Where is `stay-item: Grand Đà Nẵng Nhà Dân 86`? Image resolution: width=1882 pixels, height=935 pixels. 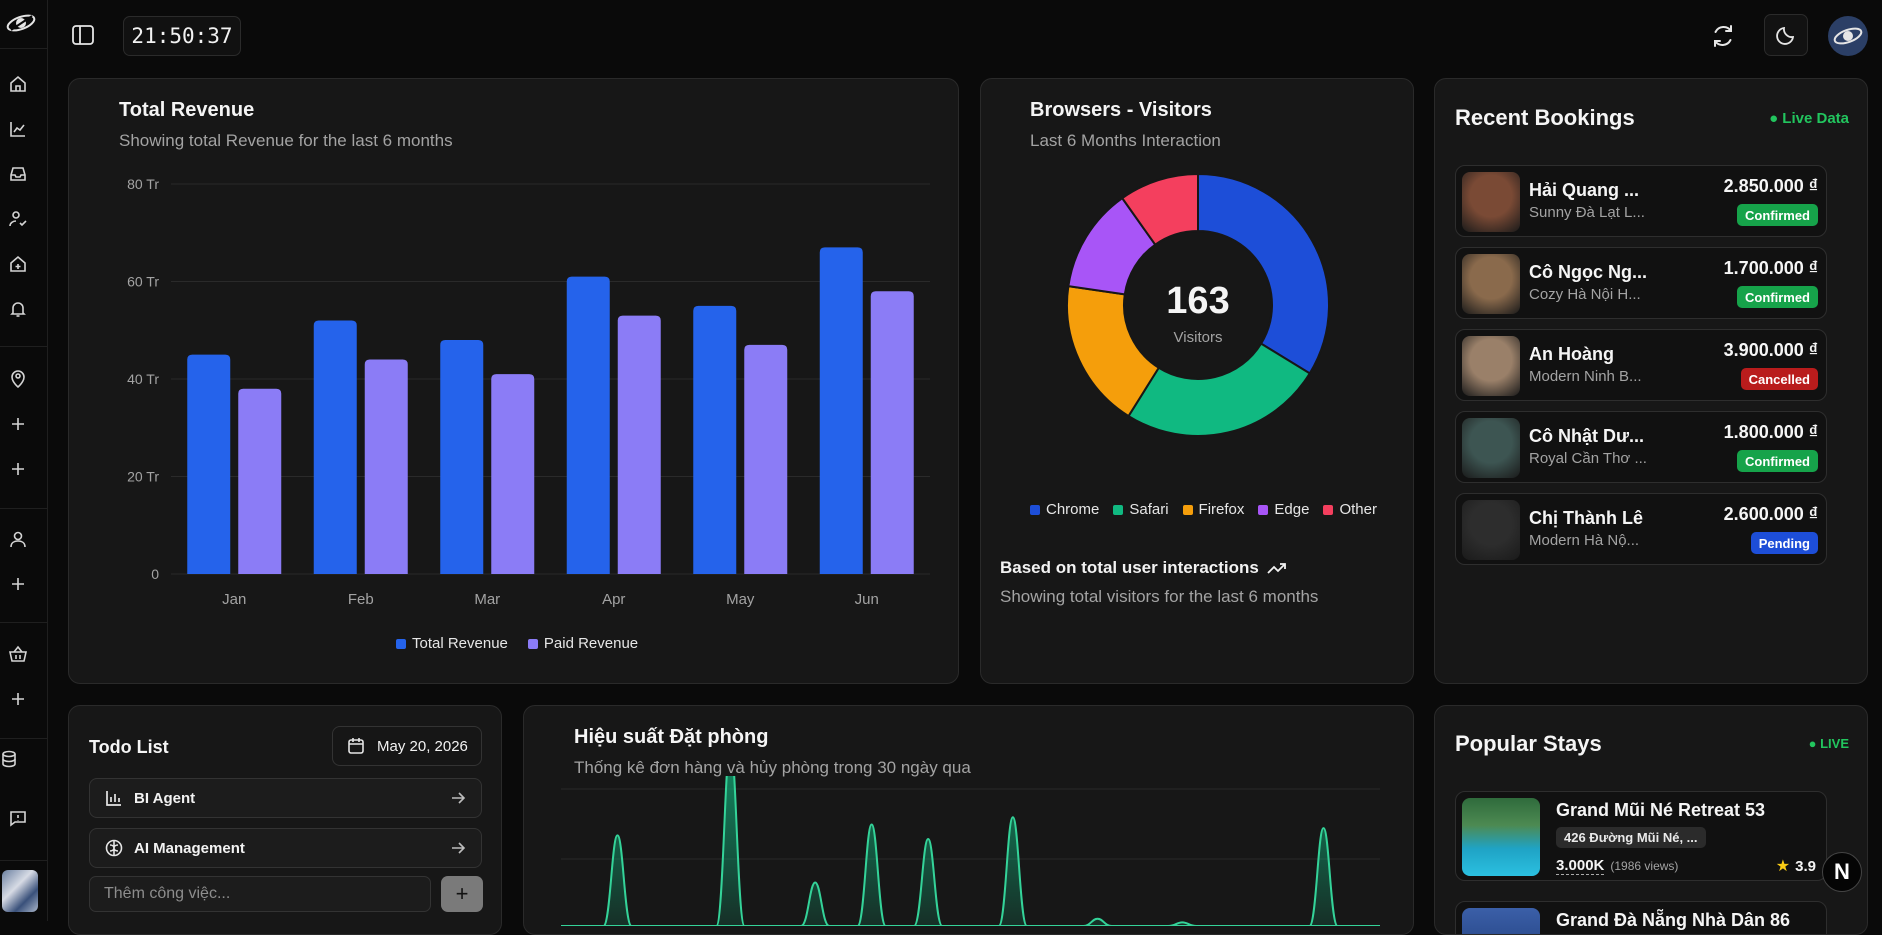 stay-item: Grand Đà Nẵng Nhà Dân 86 is located at coordinates (1641, 917).